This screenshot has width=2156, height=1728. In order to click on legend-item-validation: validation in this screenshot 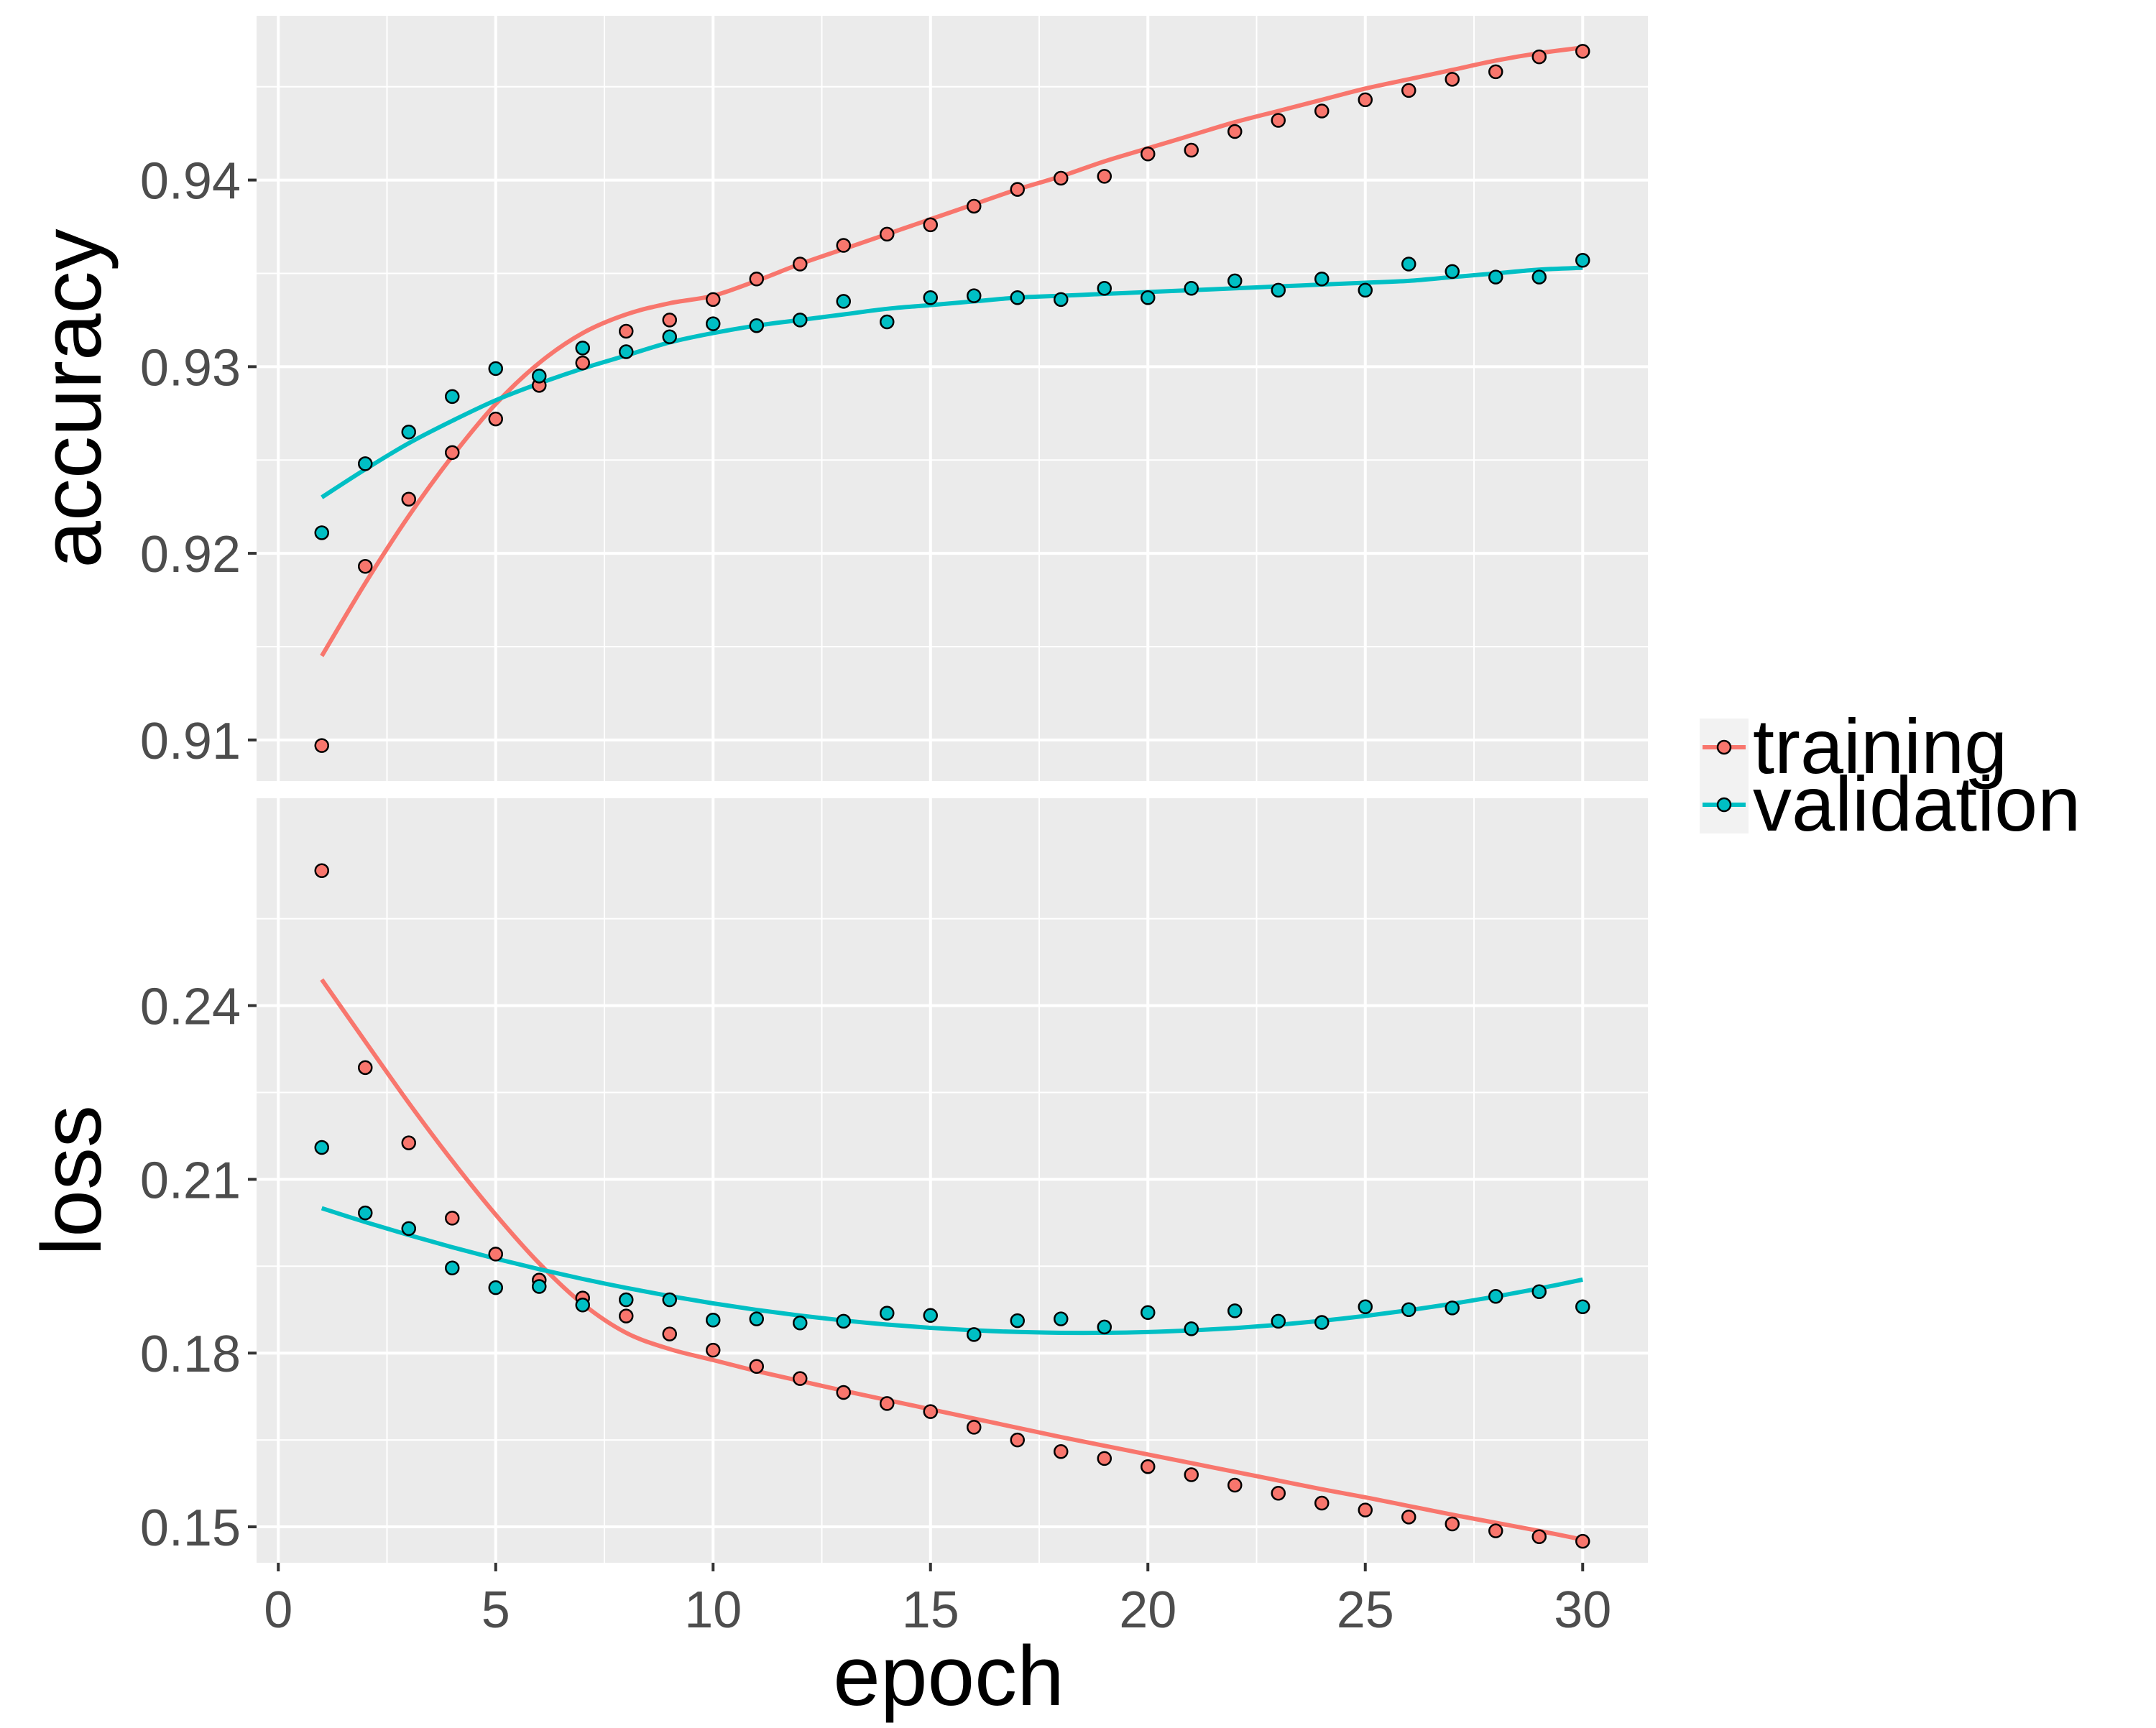, I will do `click(1891, 804)`.